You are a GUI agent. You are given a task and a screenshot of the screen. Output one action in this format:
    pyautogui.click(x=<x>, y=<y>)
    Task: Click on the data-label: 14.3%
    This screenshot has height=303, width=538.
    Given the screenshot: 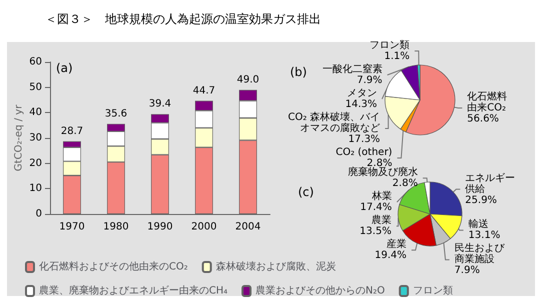 What is the action you would take?
    pyautogui.click(x=361, y=104)
    